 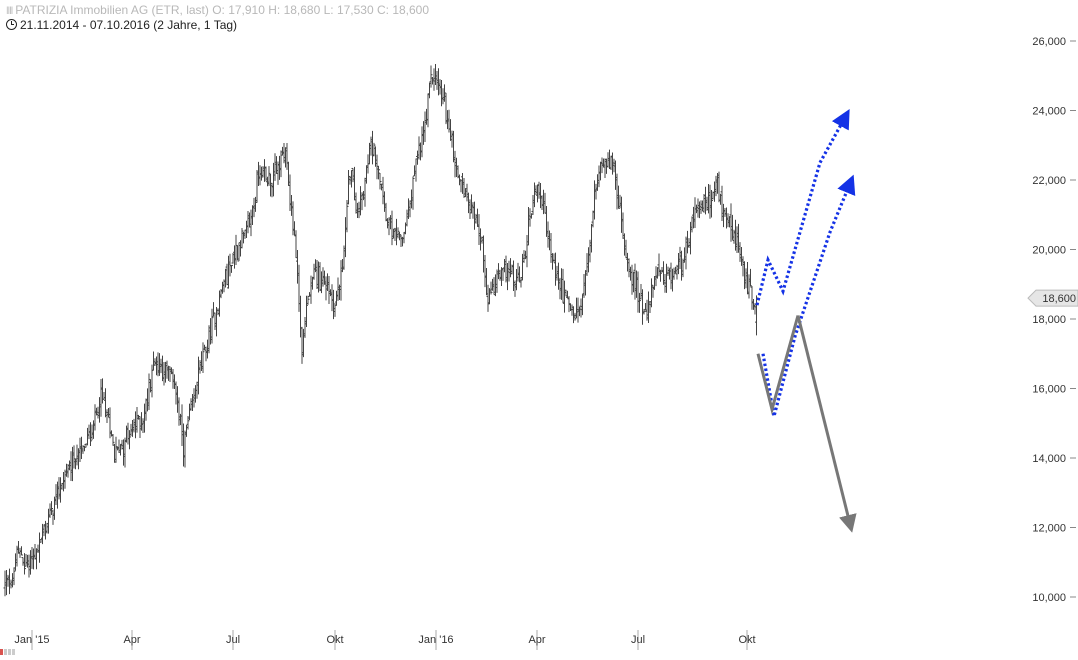 What do you see at coordinates (17, 648) in the screenshot?
I see `logo-icon` at bounding box center [17, 648].